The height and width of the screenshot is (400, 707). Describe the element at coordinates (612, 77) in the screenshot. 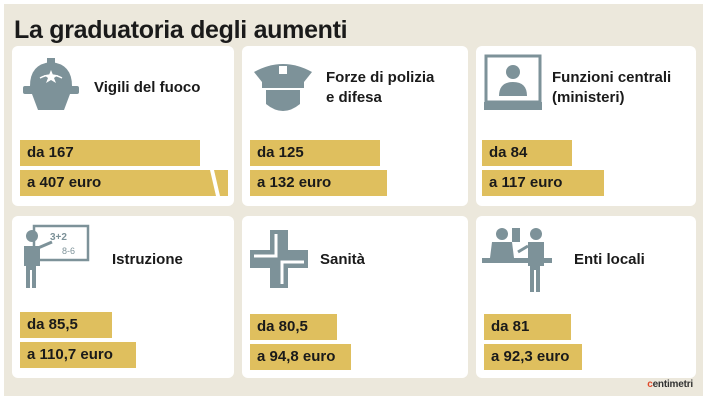

I see `category-label-line-1: Funzioni centrali` at that location.